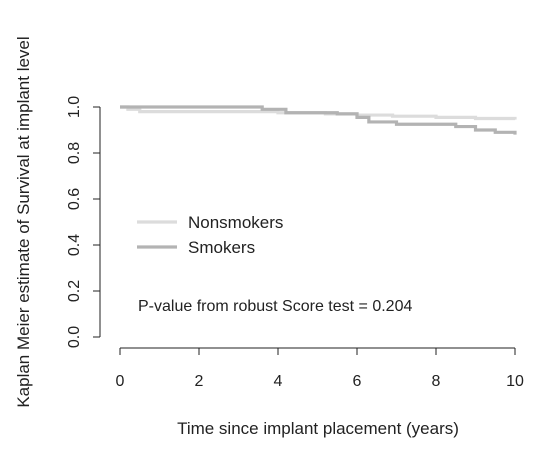 The image size is (550, 450). I want to click on legend-label-smokers: Smokers, so click(221, 247).